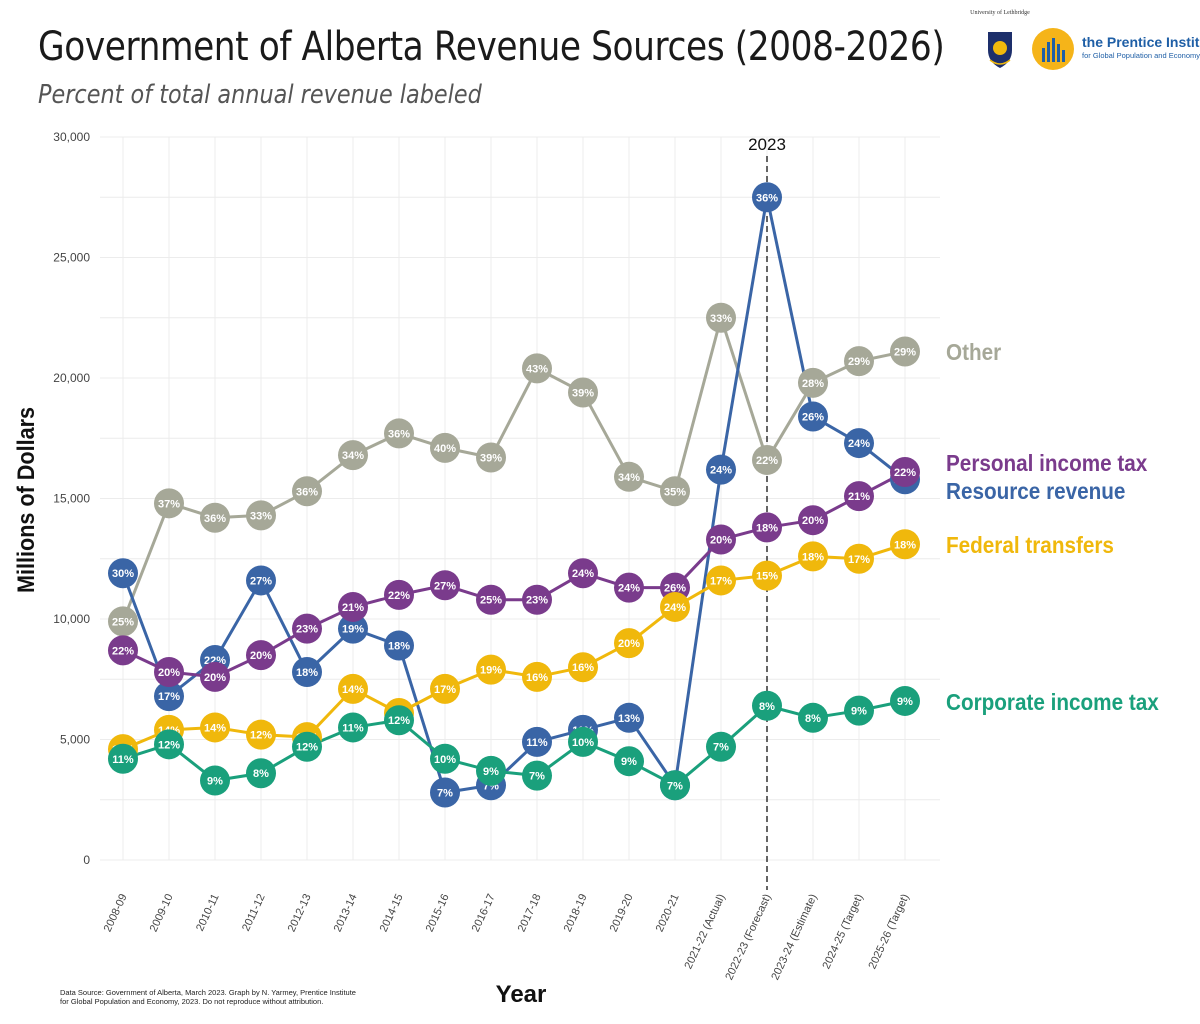  I want to click on data-label: 34%, so click(629, 478).